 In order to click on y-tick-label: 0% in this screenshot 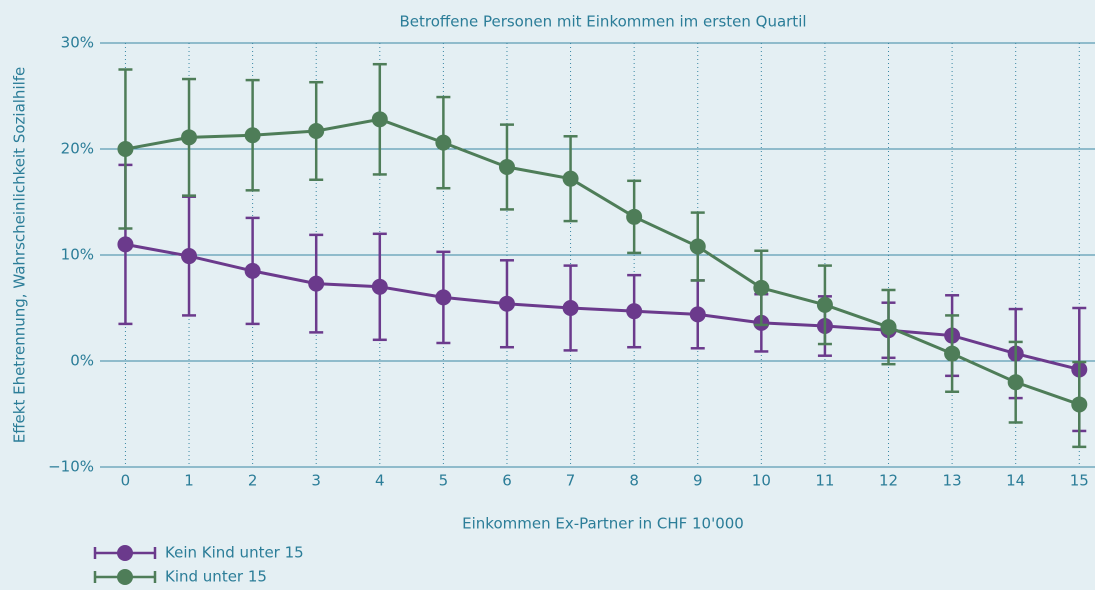, I will do `click(82, 361)`.